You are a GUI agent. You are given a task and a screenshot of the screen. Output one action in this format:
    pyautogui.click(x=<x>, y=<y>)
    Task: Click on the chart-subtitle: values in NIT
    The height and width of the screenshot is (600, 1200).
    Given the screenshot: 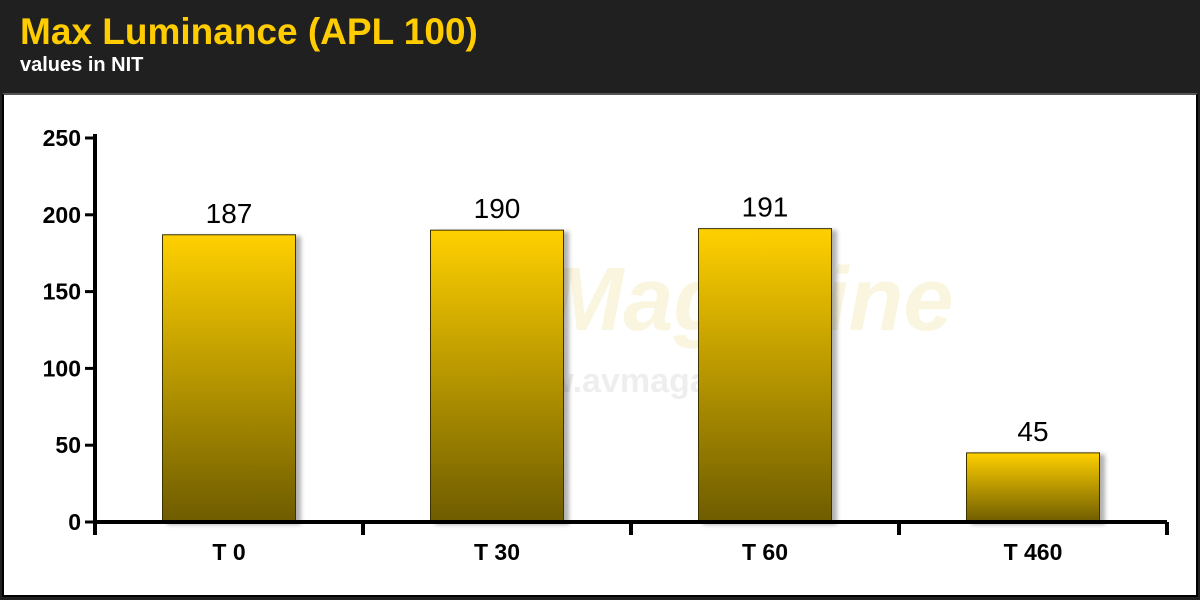 What is the action you would take?
    pyautogui.click(x=82, y=65)
    